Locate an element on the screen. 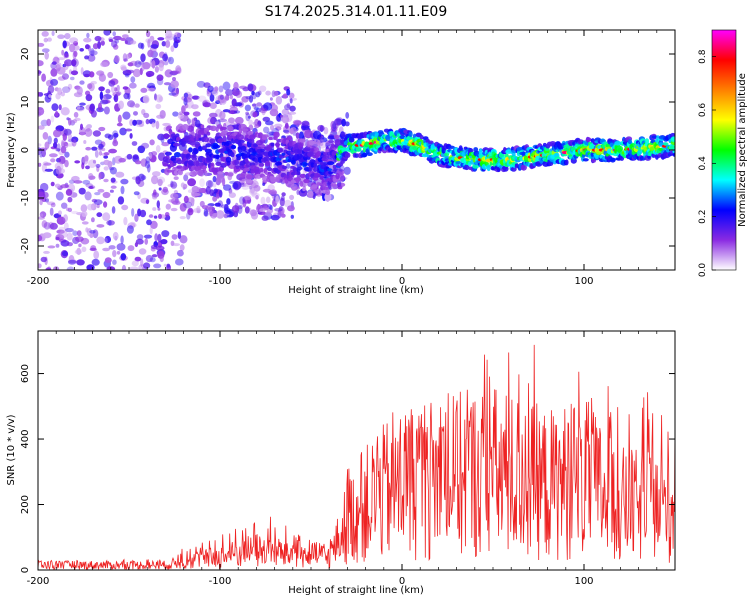 The image size is (750, 600). y-tick-label: 20 is located at coordinates (25, 54).